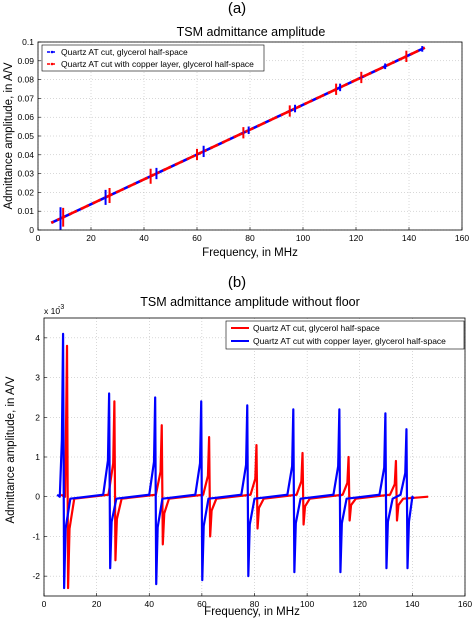  What do you see at coordinates (25, 98) in the screenshot?
I see `a-y-tick-label: 0.07` at bounding box center [25, 98].